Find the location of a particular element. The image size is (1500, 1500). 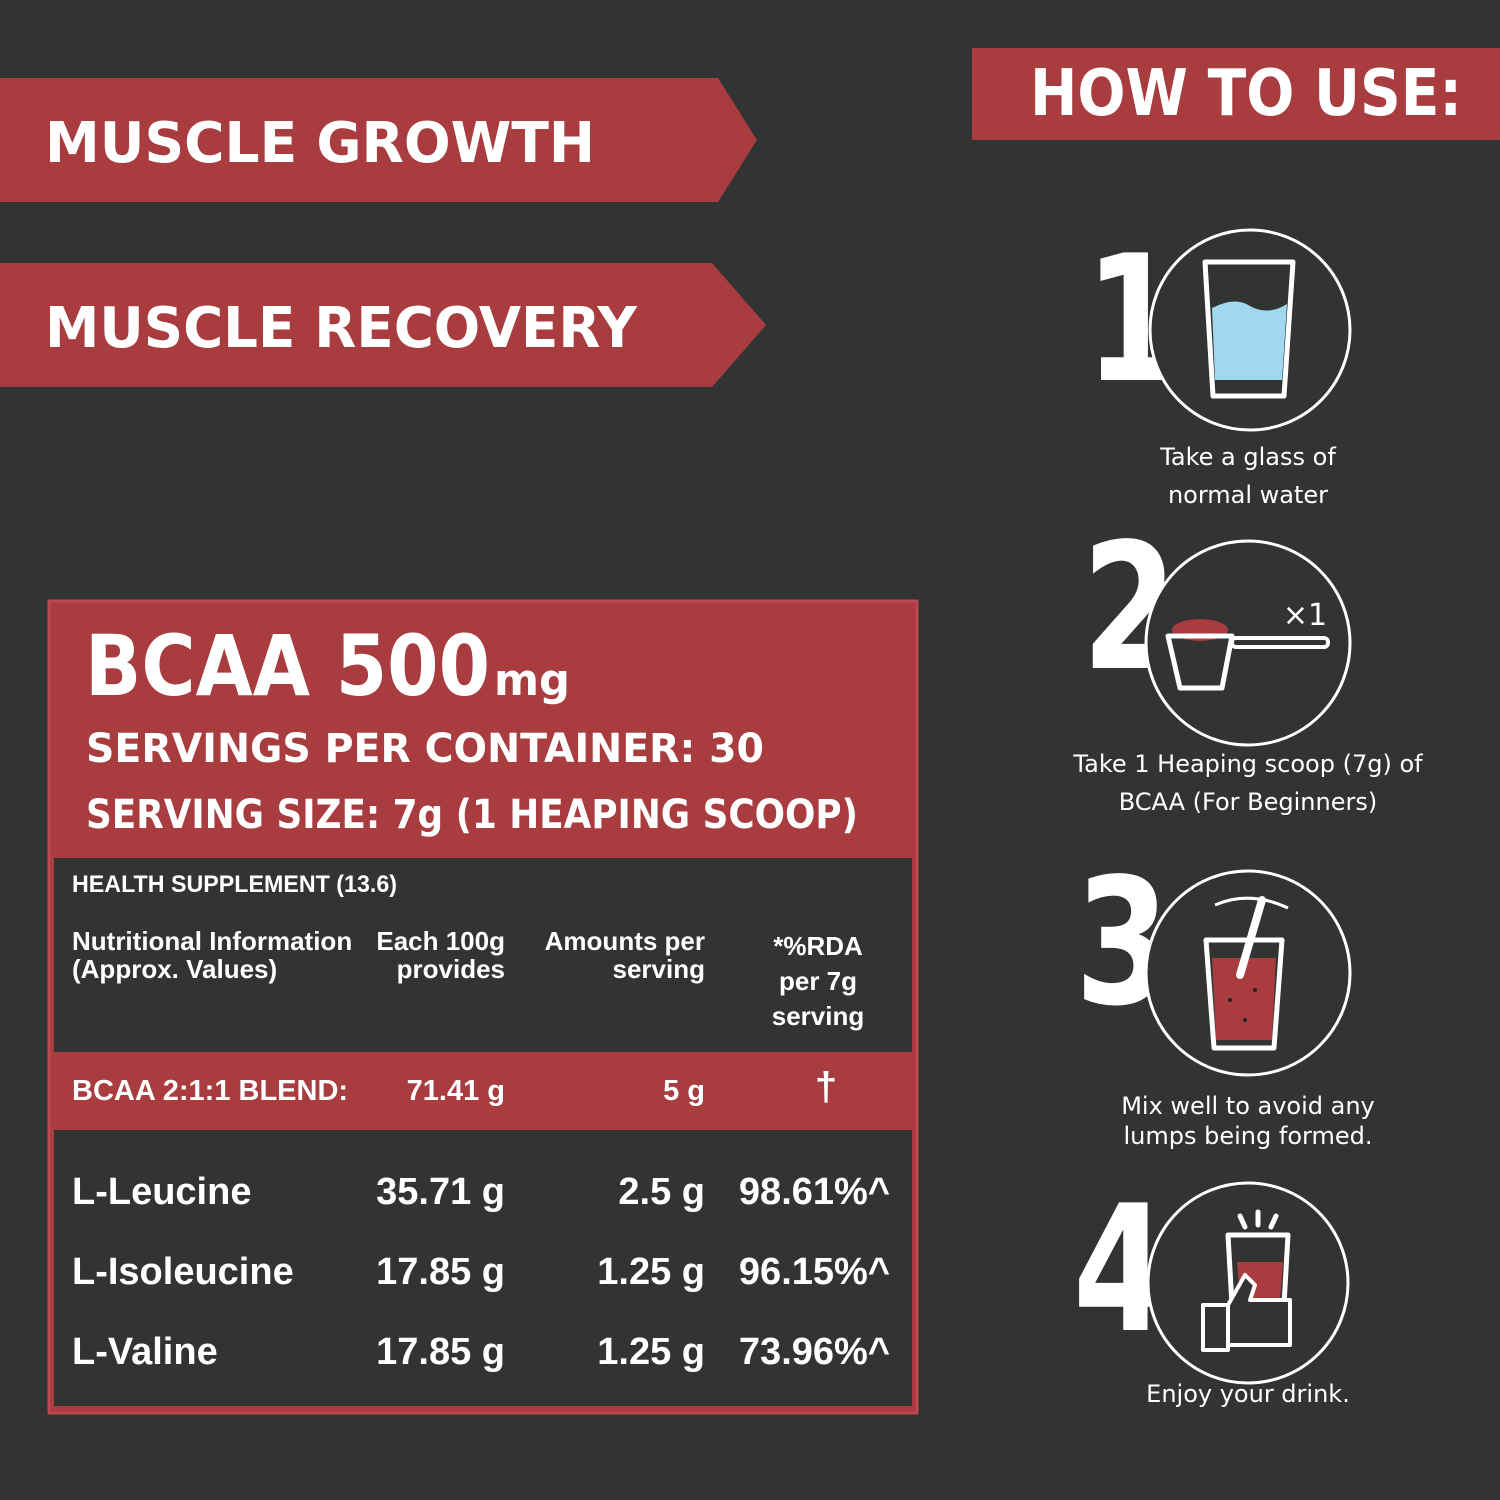

row-cell: 35.71 g is located at coordinates (440, 1192).